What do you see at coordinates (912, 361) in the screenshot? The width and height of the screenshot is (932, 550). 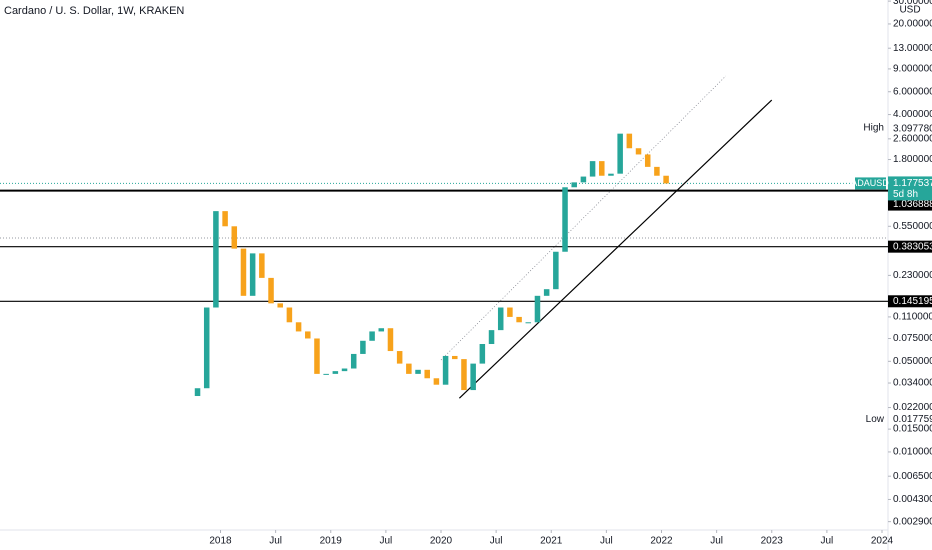 I see `y-tick-label: 0.050000` at bounding box center [912, 361].